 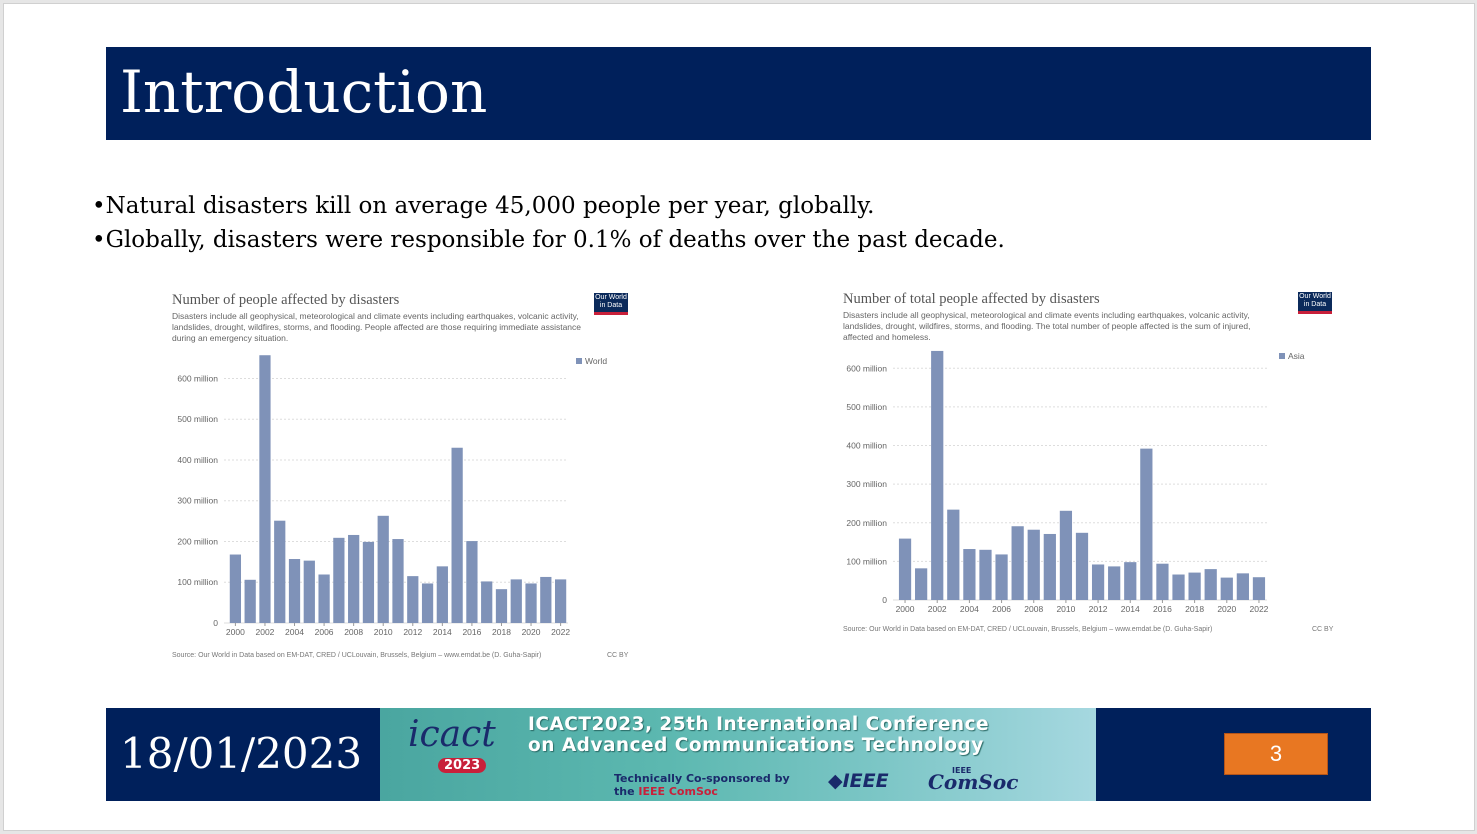 I want to click on bar-2020, so click(x=1226, y=588).